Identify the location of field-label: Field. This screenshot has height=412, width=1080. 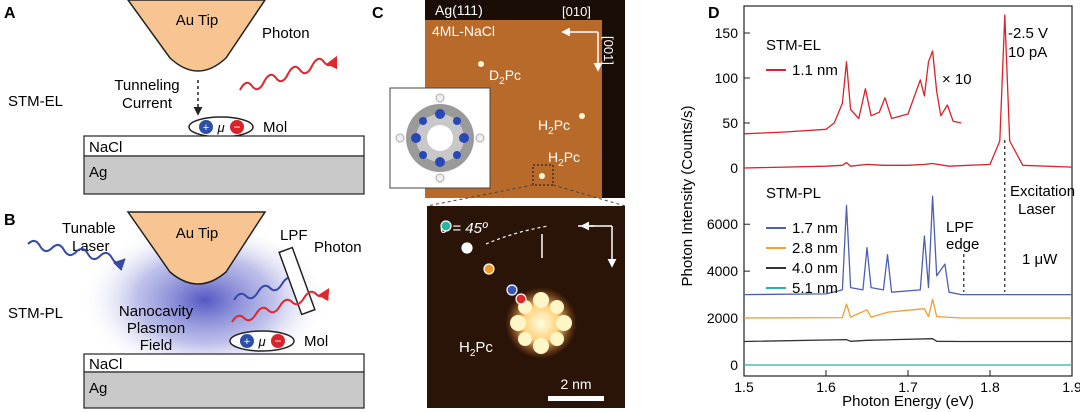
(156, 345).